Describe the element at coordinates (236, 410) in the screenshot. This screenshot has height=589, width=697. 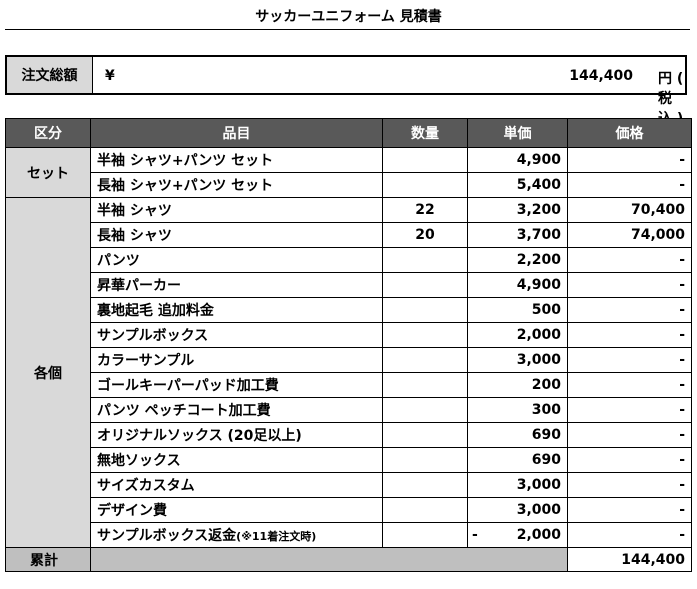
I see `item-cell: パンツ ペッチコート加工費` at that location.